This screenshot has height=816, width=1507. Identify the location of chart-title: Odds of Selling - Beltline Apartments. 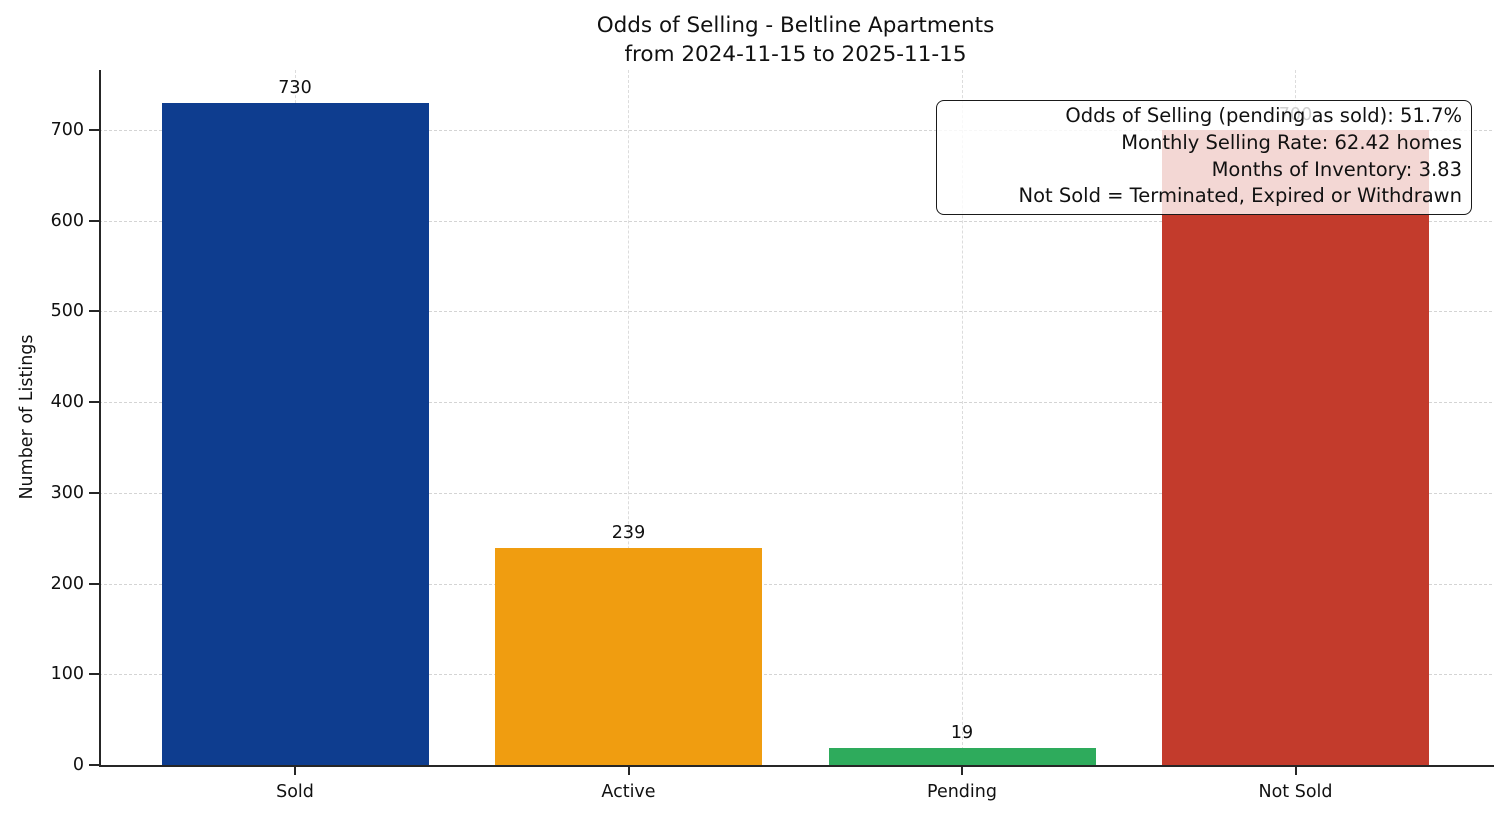
(795, 25).